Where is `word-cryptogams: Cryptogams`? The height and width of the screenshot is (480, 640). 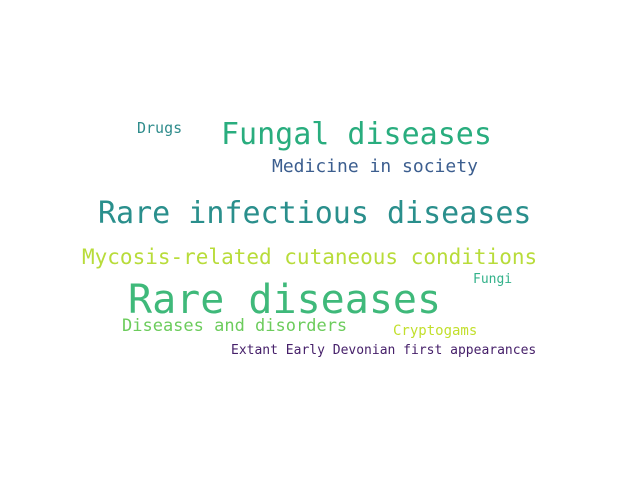
word-cryptogams: Cryptogams is located at coordinates (435, 331).